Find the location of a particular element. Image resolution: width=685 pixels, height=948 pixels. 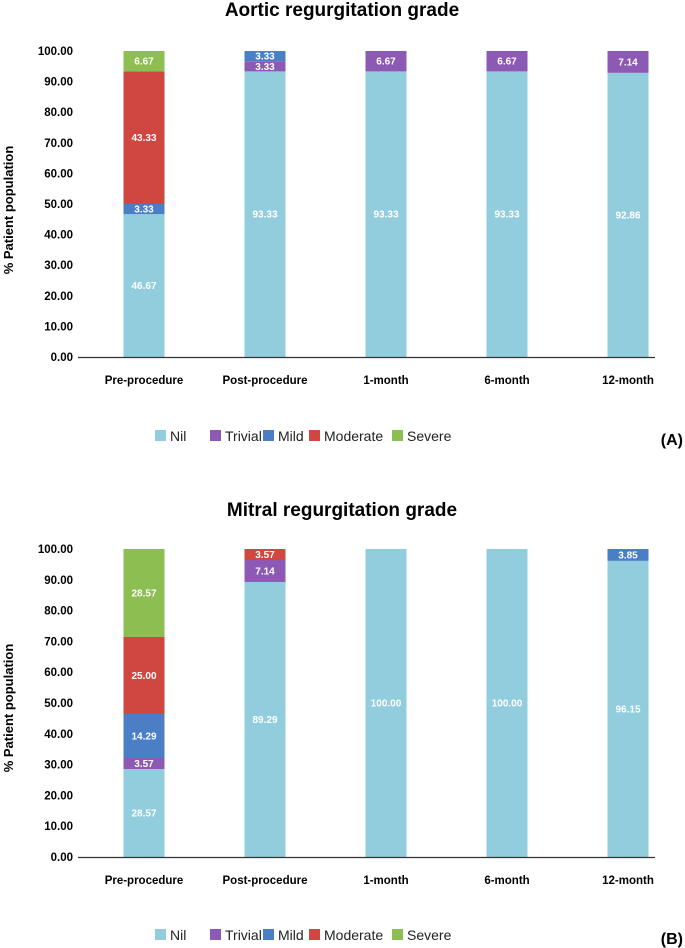

data-label: 96.15 is located at coordinates (627, 709).